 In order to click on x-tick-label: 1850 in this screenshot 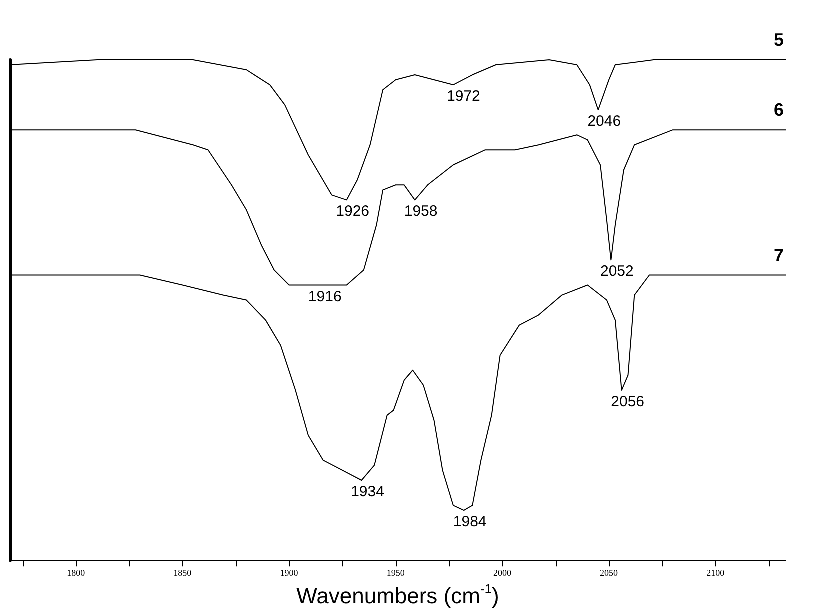, I will do `click(183, 573)`.